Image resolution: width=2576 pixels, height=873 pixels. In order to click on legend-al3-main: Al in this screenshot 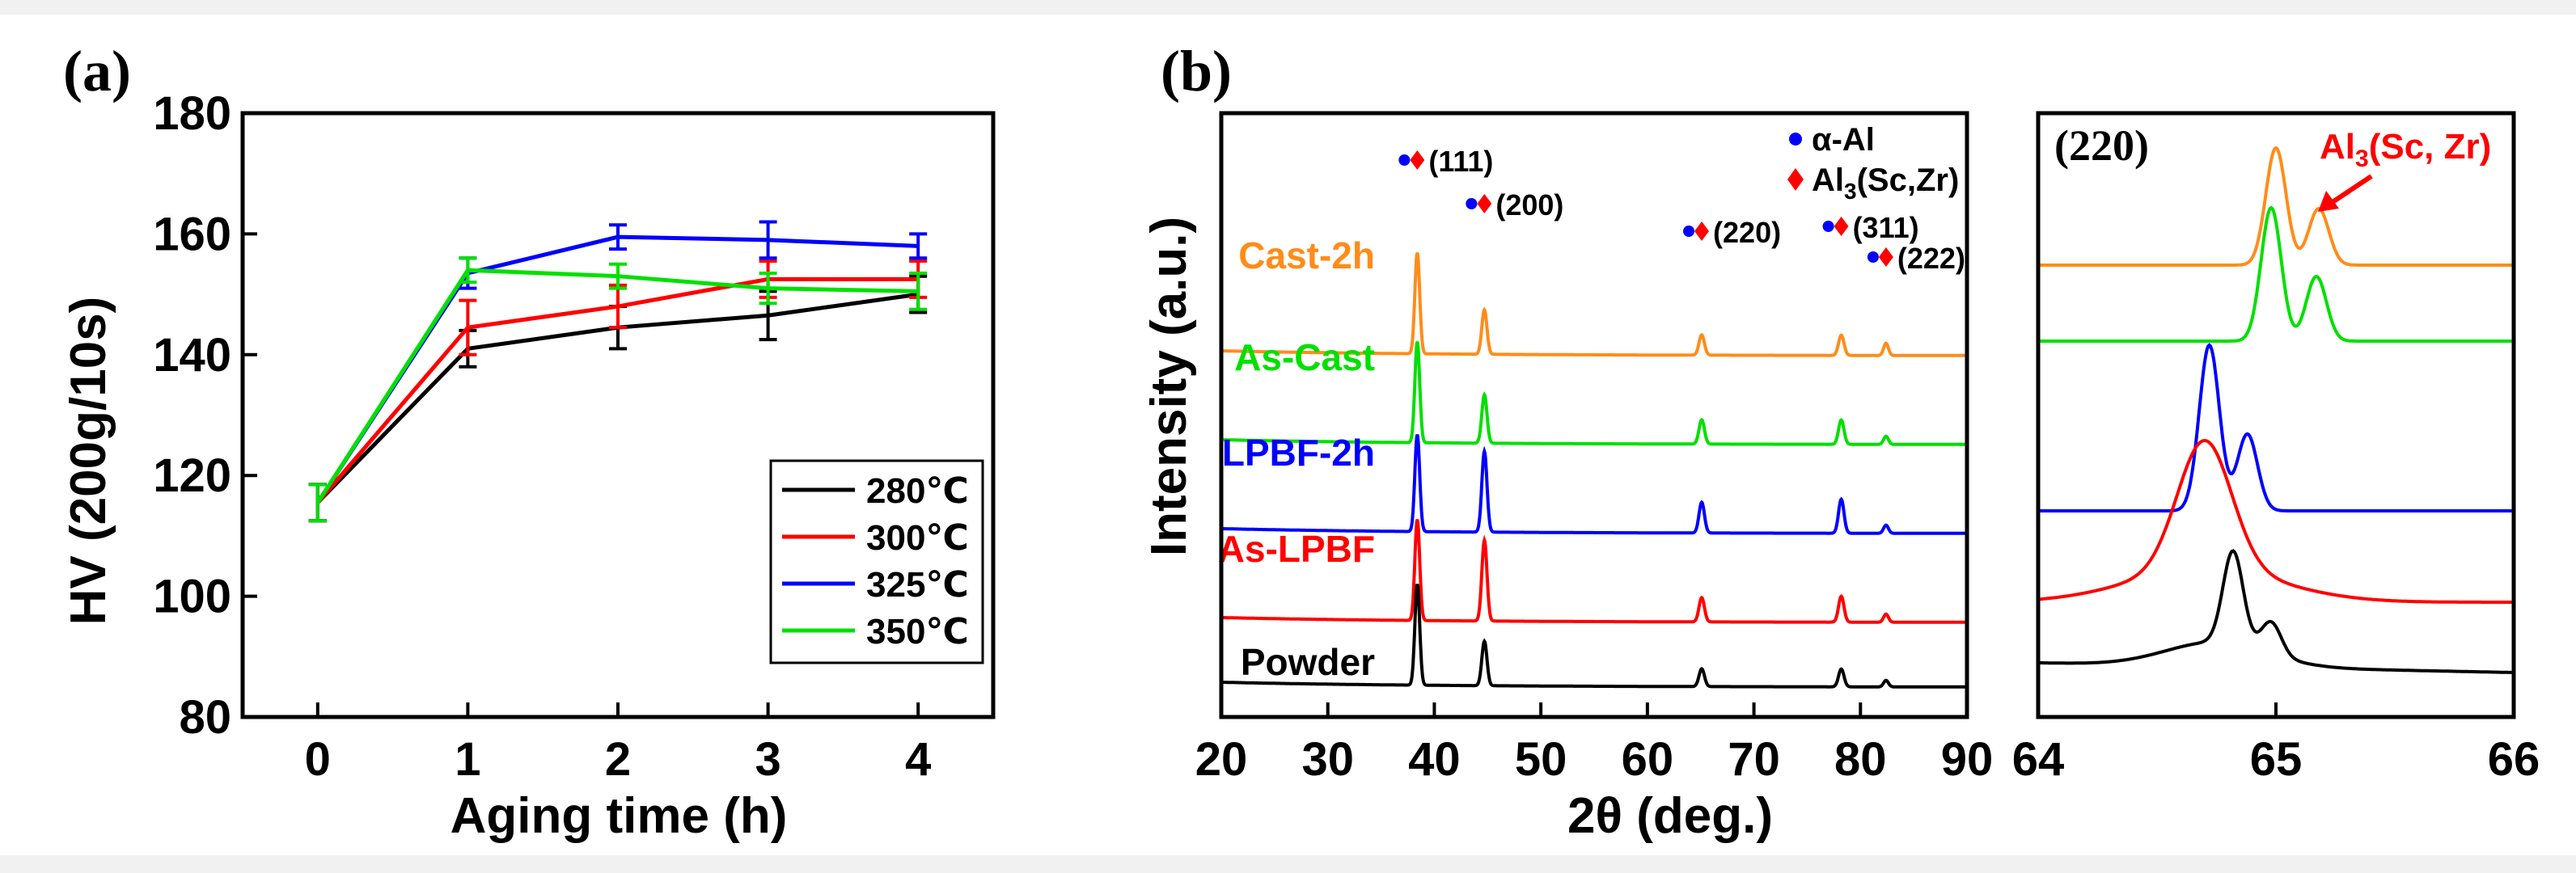, I will do `click(1828, 180)`.